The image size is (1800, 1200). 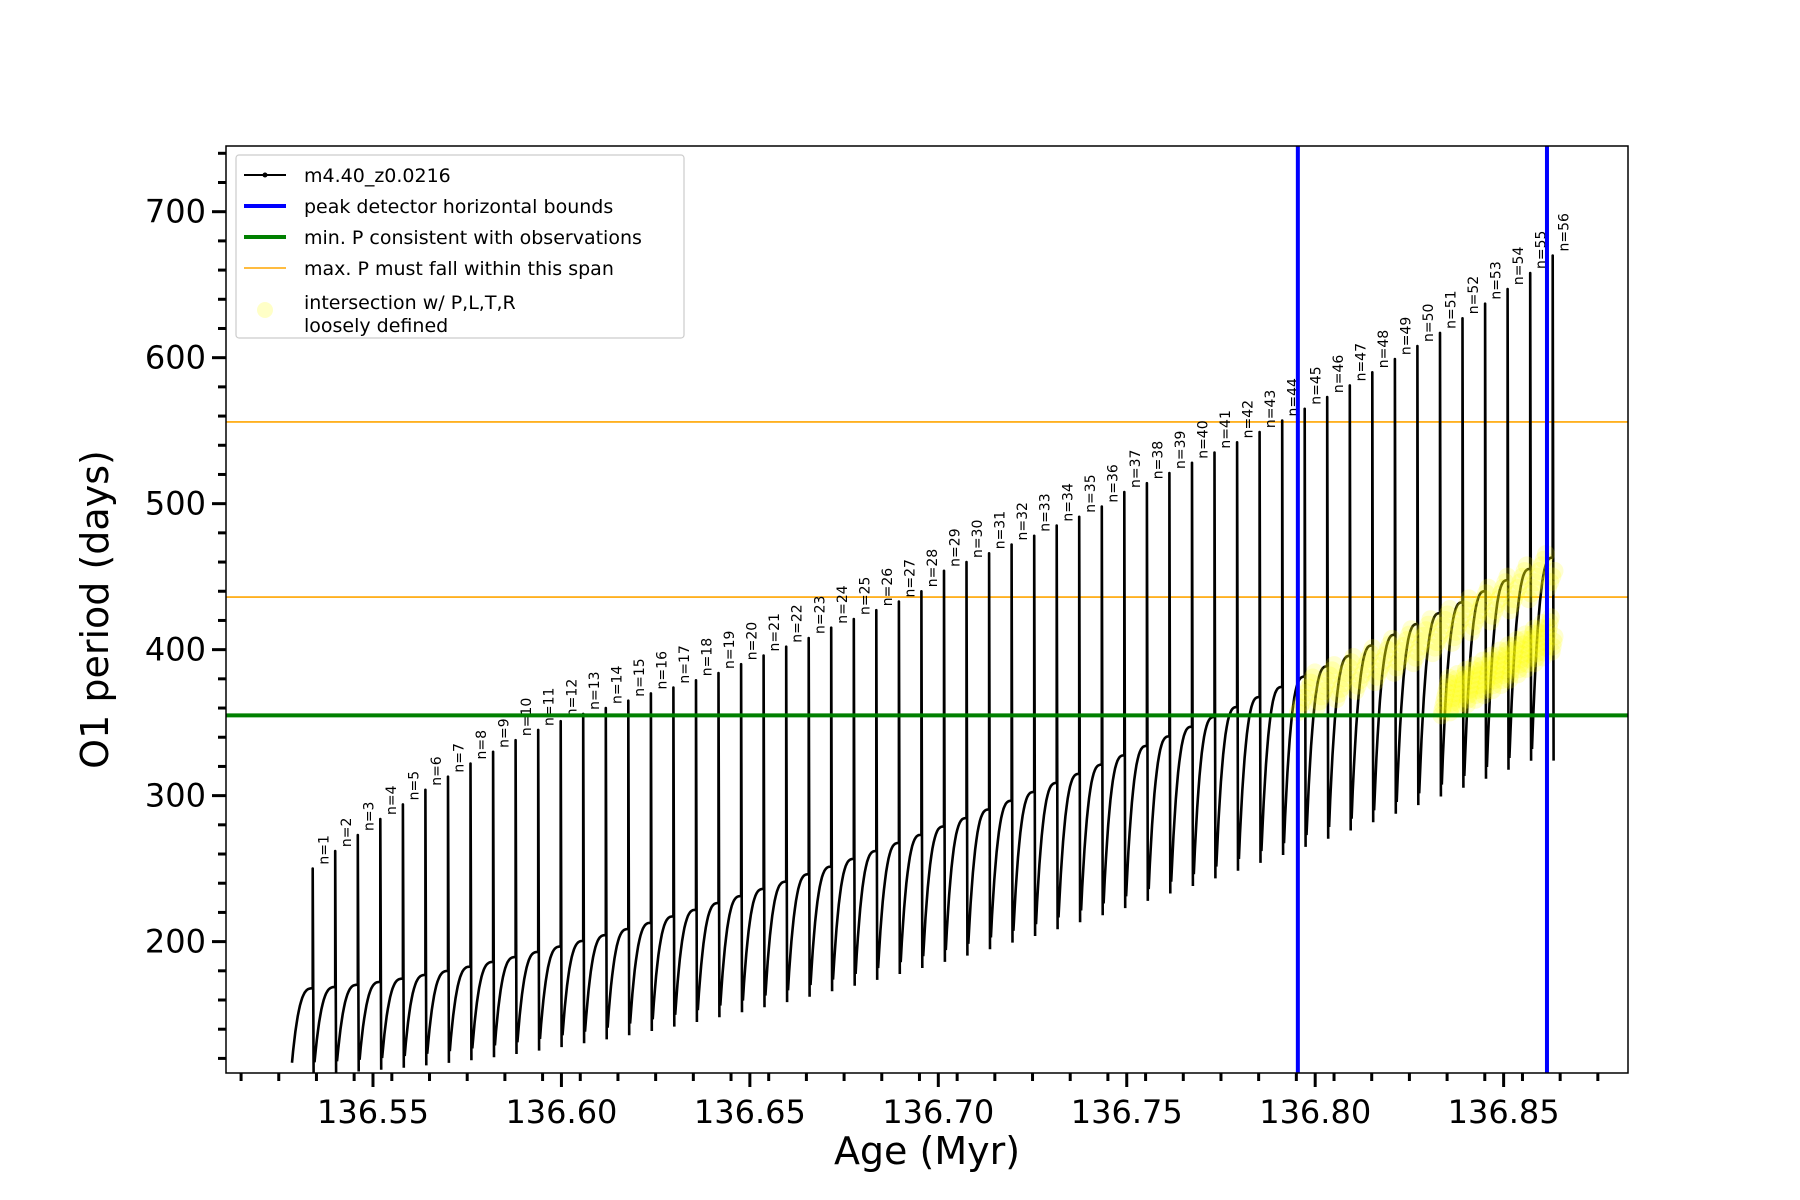 What do you see at coordinates (1497, 280) in the screenshot?
I see `pulse-label: n=53` at bounding box center [1497, 280].